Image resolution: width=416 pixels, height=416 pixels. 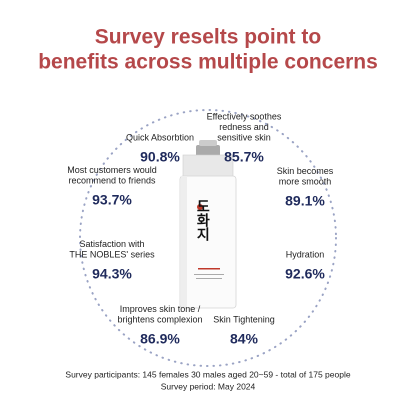 What do you see at coordinates (112, 274) in the screenshot?
I see `item-value: 94.3%` at bounding box center [112, 274].